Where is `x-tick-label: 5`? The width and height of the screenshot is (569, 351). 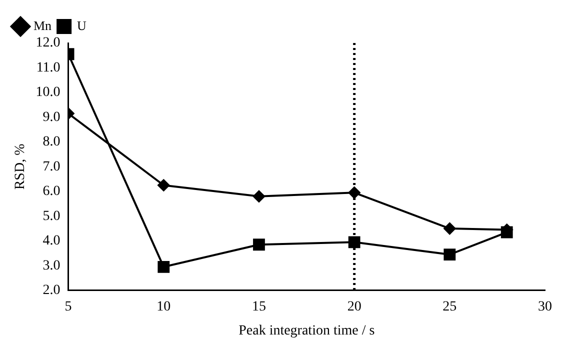 x-tick-label: 5 is located at coordinates (68, 306).